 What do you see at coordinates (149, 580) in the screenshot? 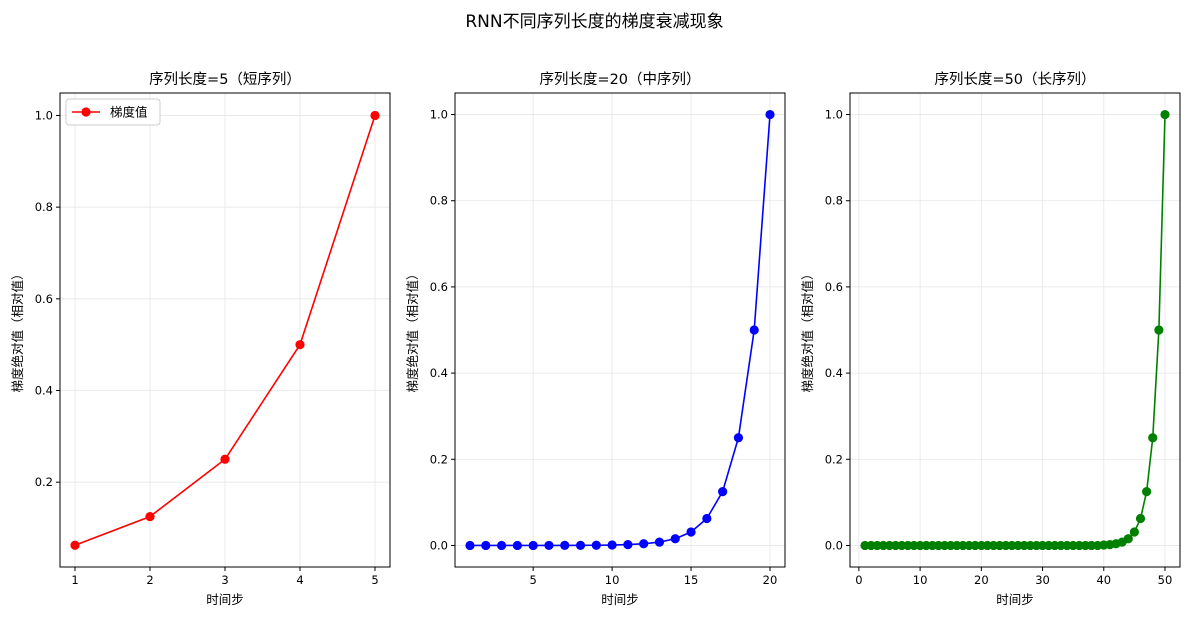
I see `x-tick-label: 2` at bounding box center [149, 580].